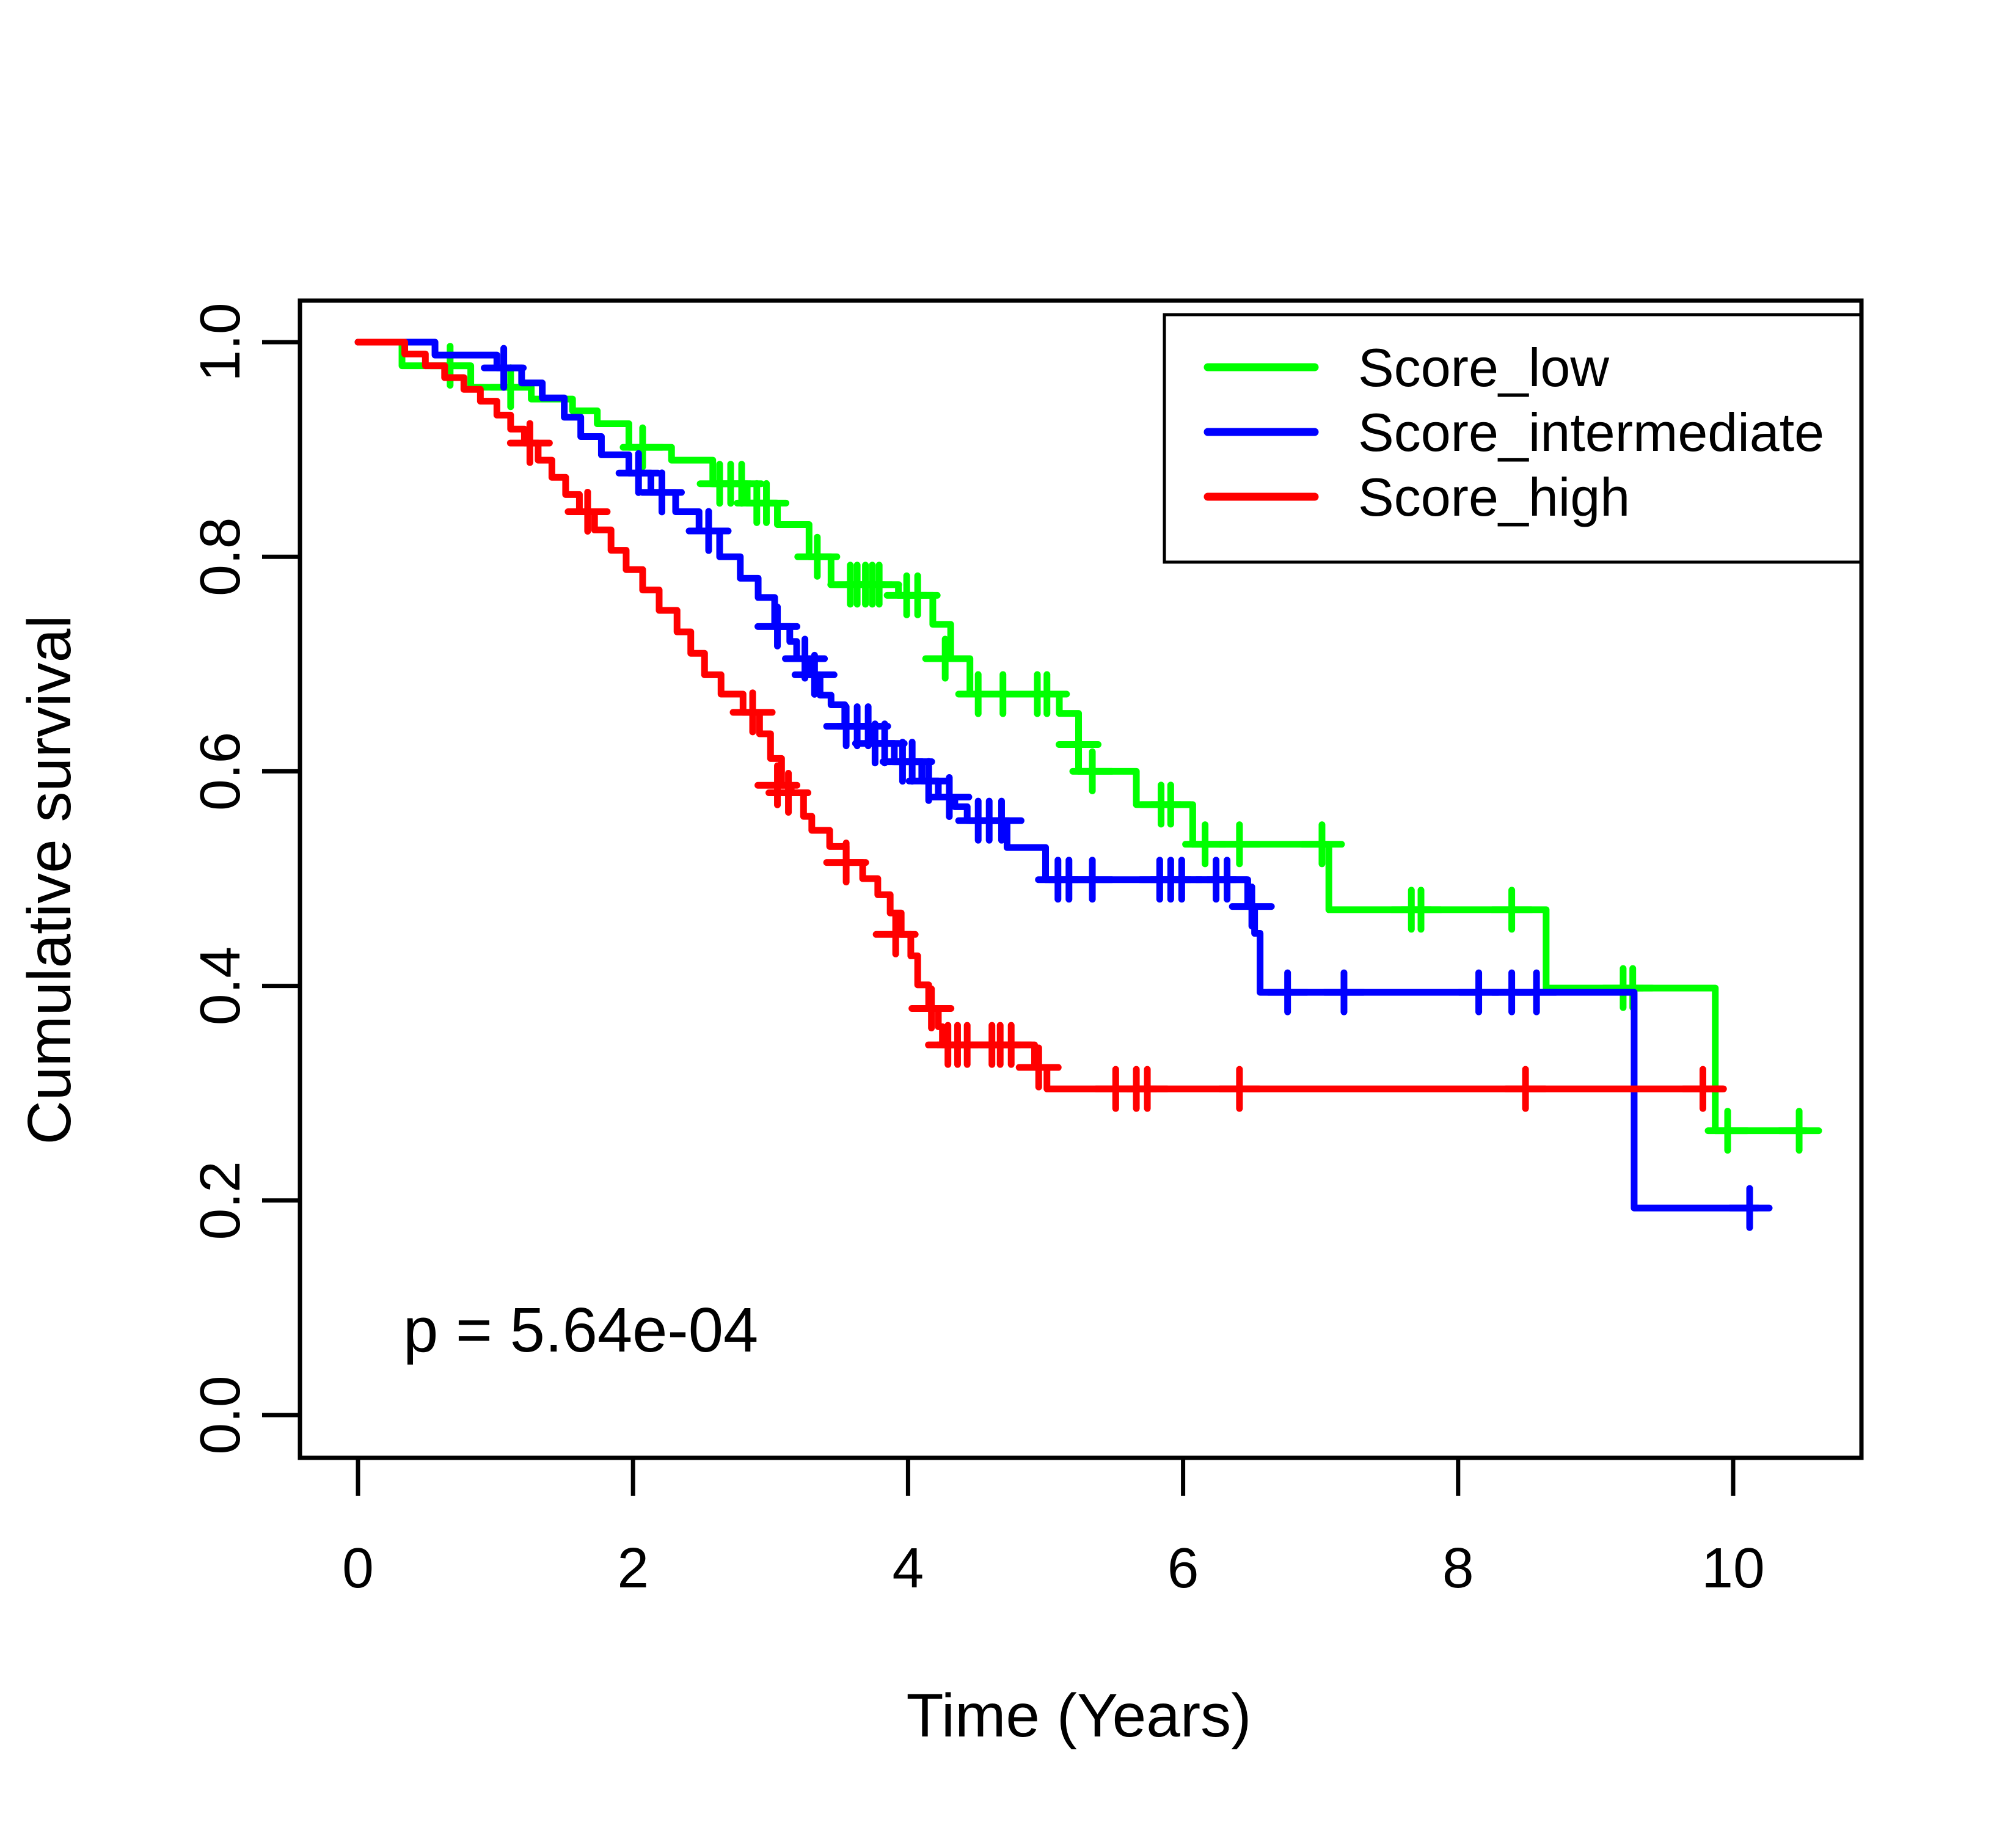  Describe the element at coordinates (358, 1568) in the screenshot. I see `x-tick-label: 0` at that location.